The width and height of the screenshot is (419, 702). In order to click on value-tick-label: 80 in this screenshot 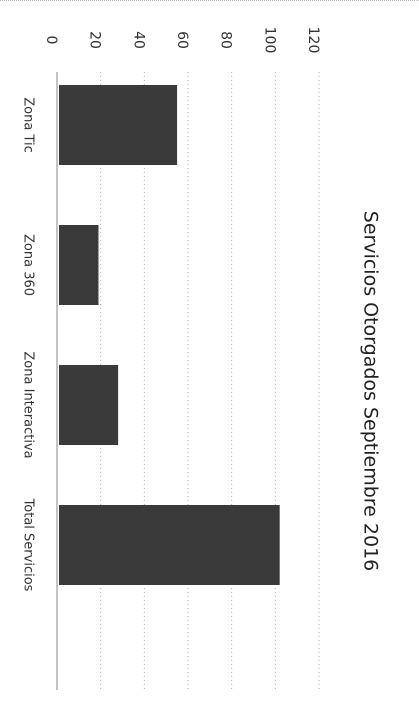, I will do `click(226, 40)`.